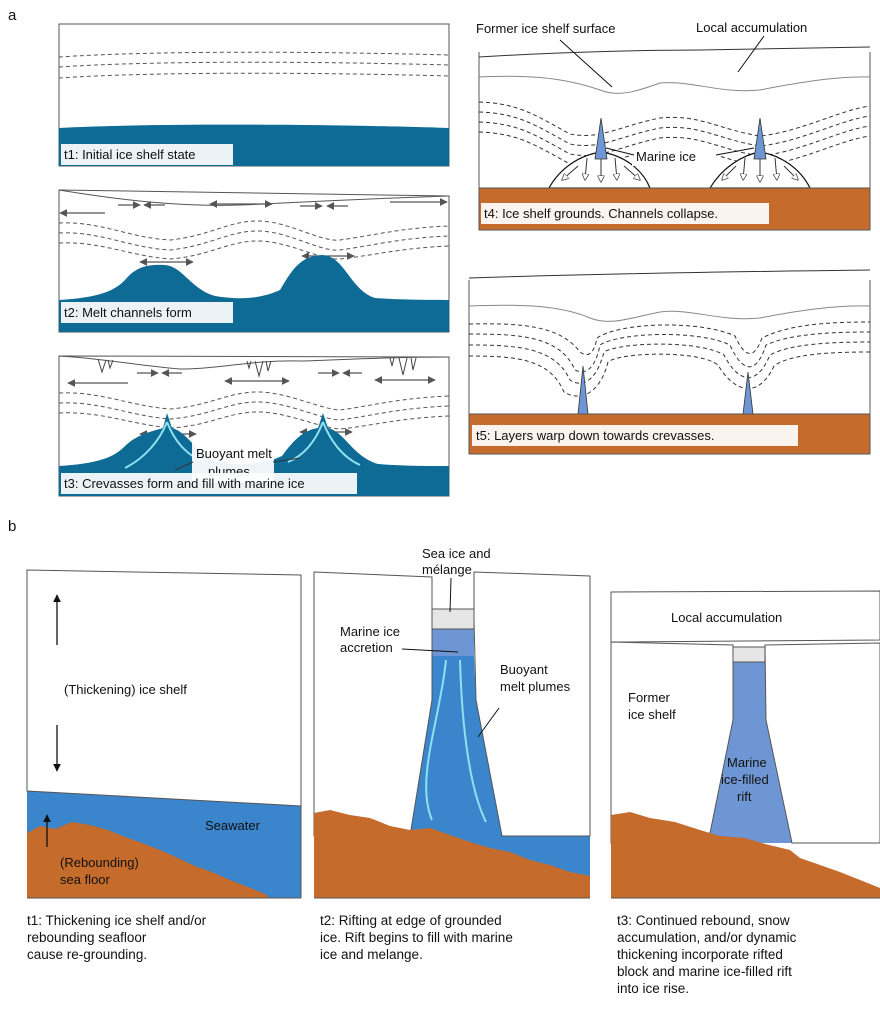 This screenshot has width=880, height=1014. What do you see at coordinates (130, 154) in the screenshot?
I see `caption-a-t1: t1: Initial ice shelf state` at bounding box center [130, 154].